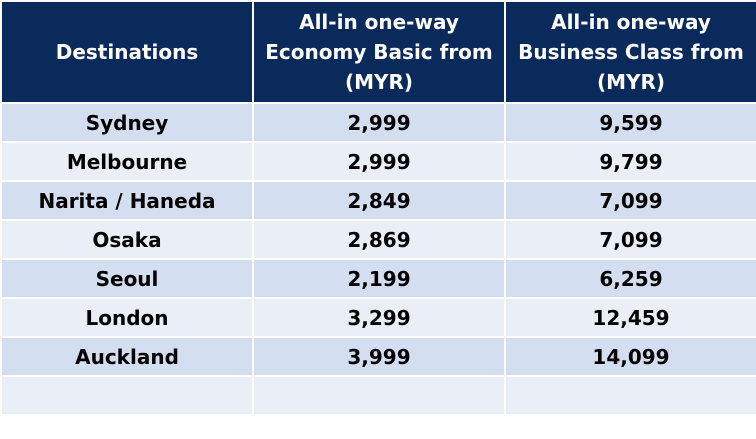  What do you see at coordinates (630, 356) in the screenshot?
I see `business-fare-cell: 14,099` at bounding box center [630, 356].